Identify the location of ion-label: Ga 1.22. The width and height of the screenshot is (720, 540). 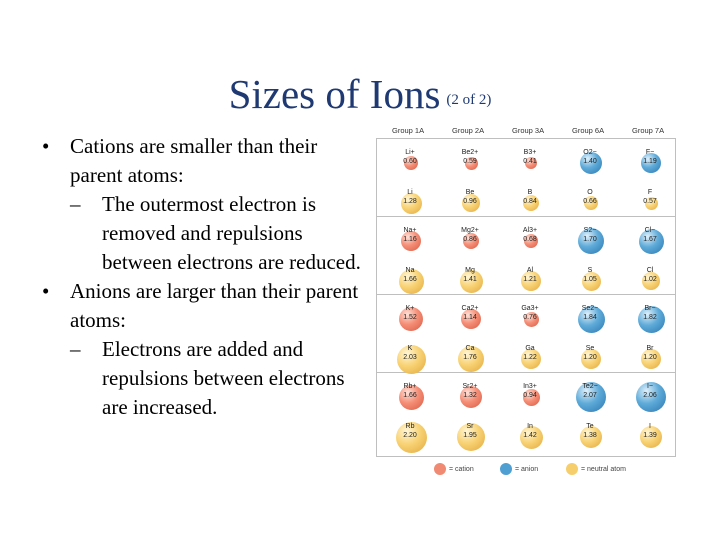
(530, 353).